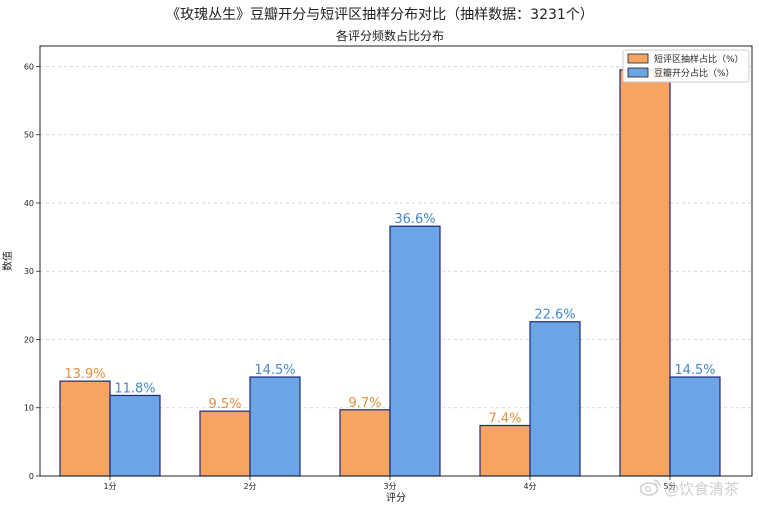 Image resolution: width=759 pixels, height=507 pixels. What do you see at coordinates (224, 404) in the screenshot?
I see `data-label-sample-2: 9.5%` at bounding box center [224, 404].